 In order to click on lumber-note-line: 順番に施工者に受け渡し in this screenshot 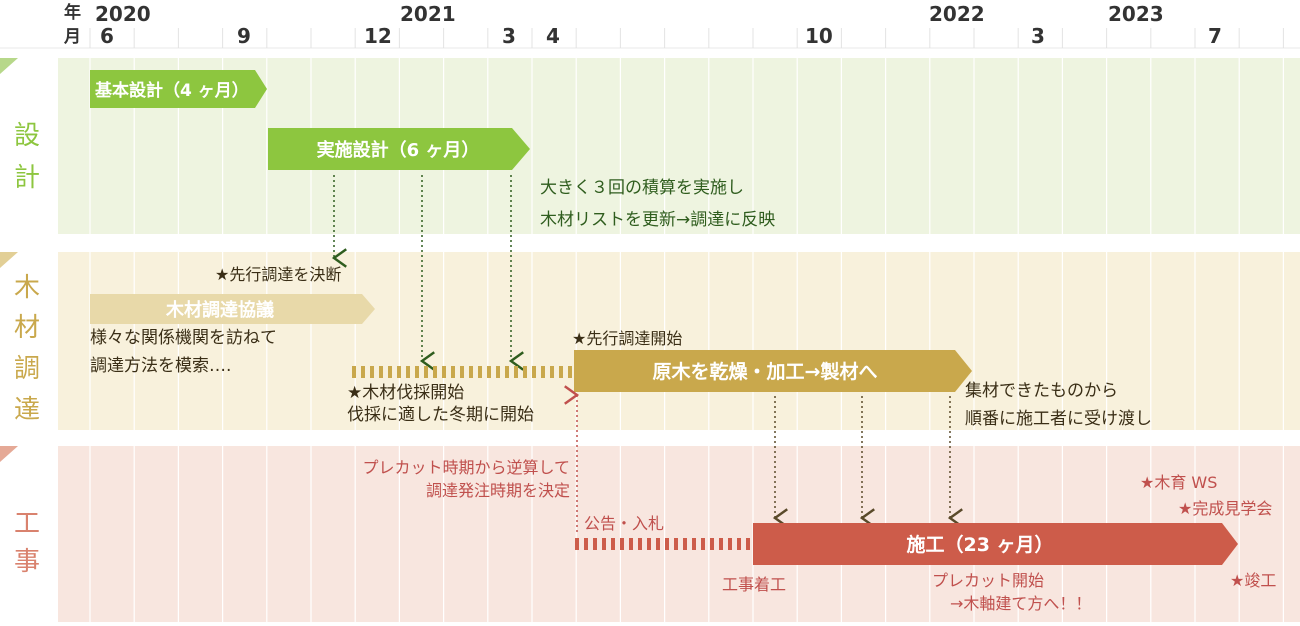, I will do `click(1058, 419)`.